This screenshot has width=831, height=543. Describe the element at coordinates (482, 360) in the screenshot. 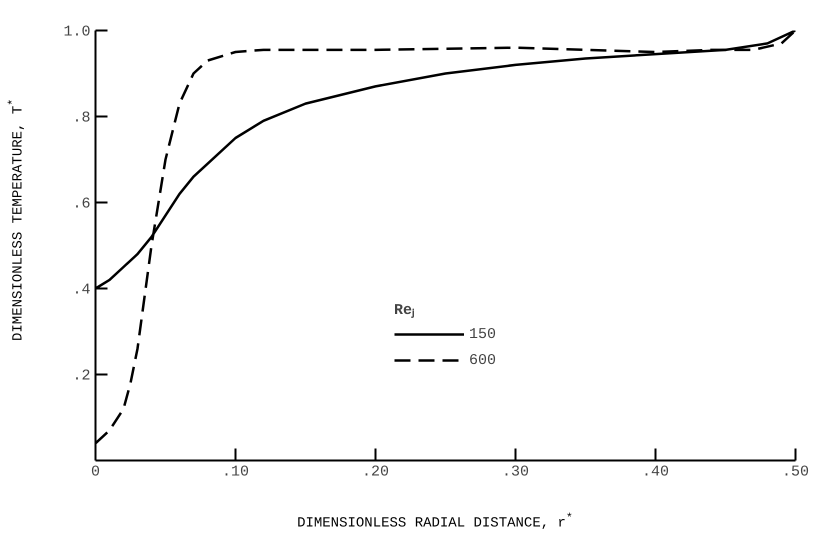

I see `legend-label: 600` at that location.